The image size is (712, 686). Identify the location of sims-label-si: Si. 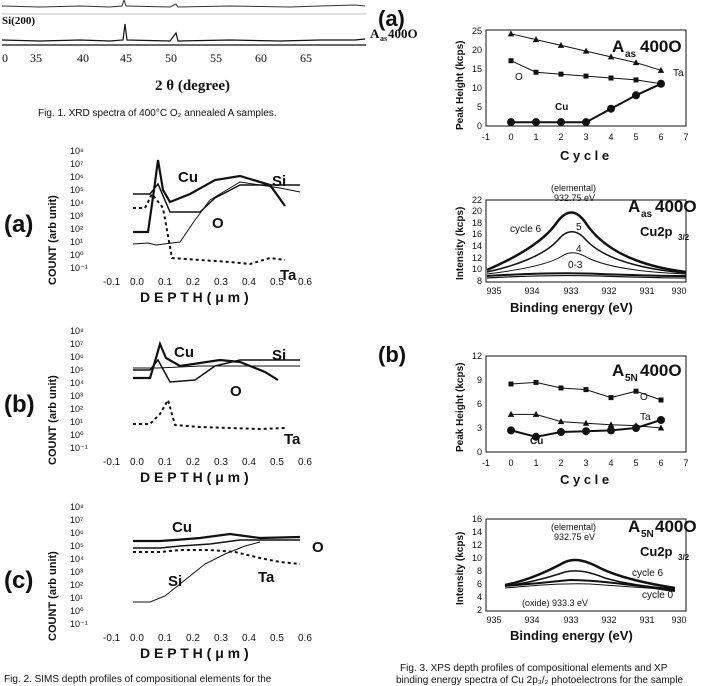
(279, 181).